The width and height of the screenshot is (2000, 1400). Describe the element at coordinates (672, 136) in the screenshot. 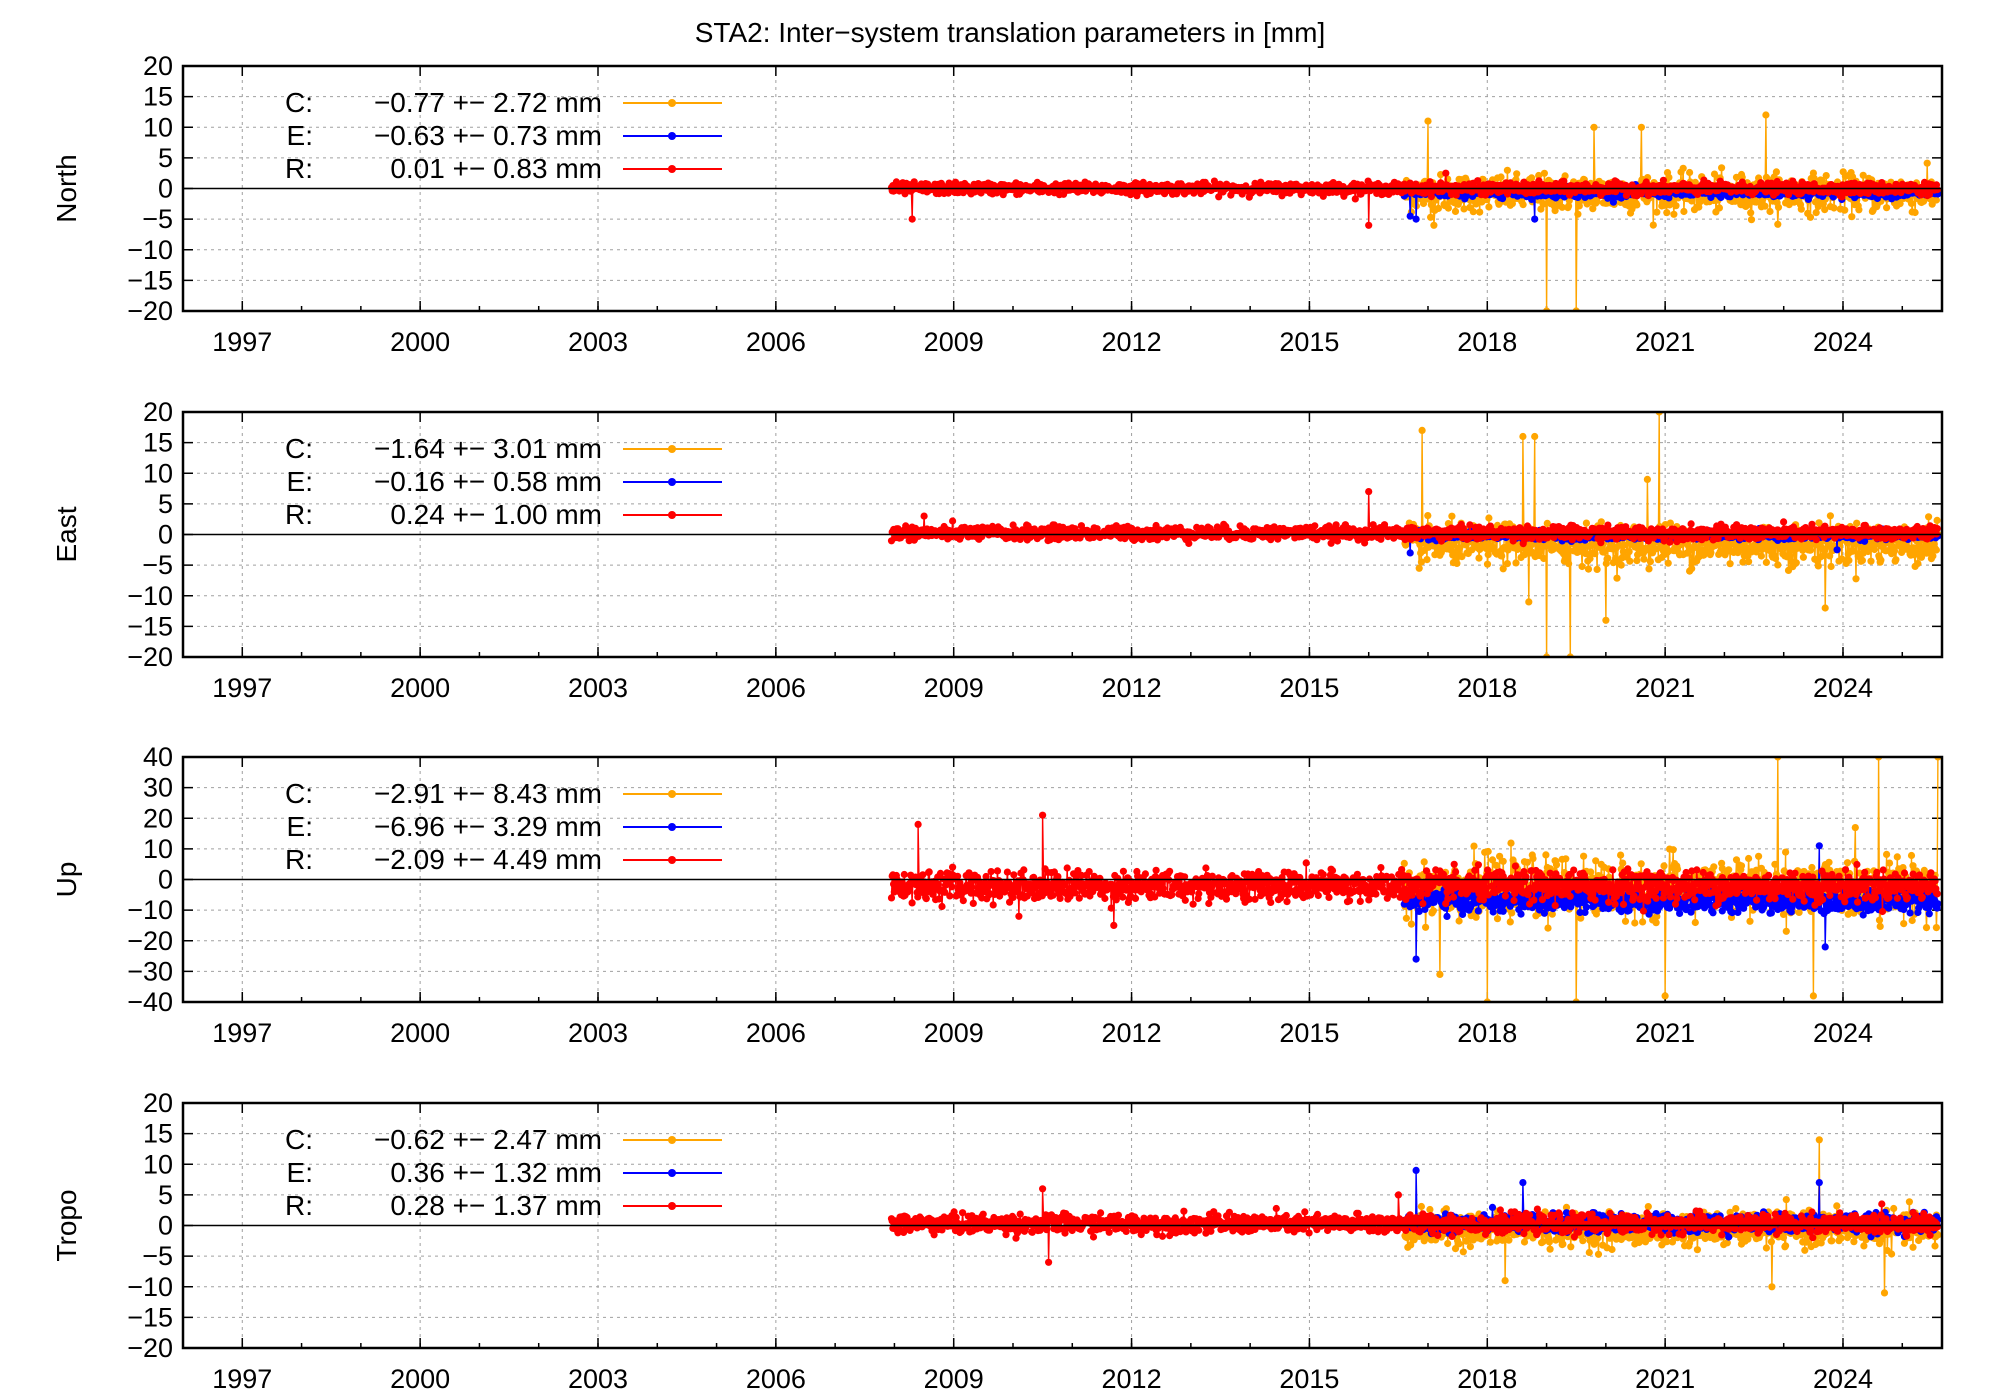

I see `legend-marker-E` at that location.